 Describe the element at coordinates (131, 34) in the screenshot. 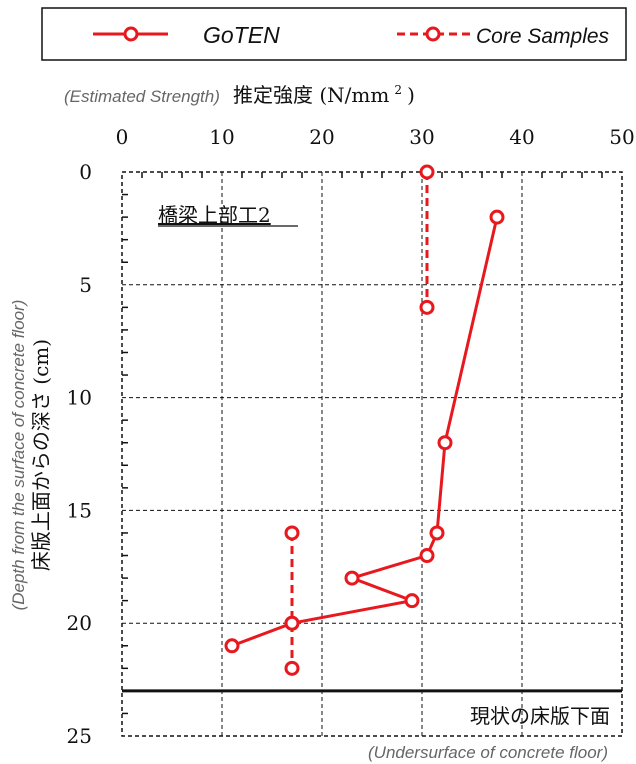

I see `legend-goten-marker` at that location.